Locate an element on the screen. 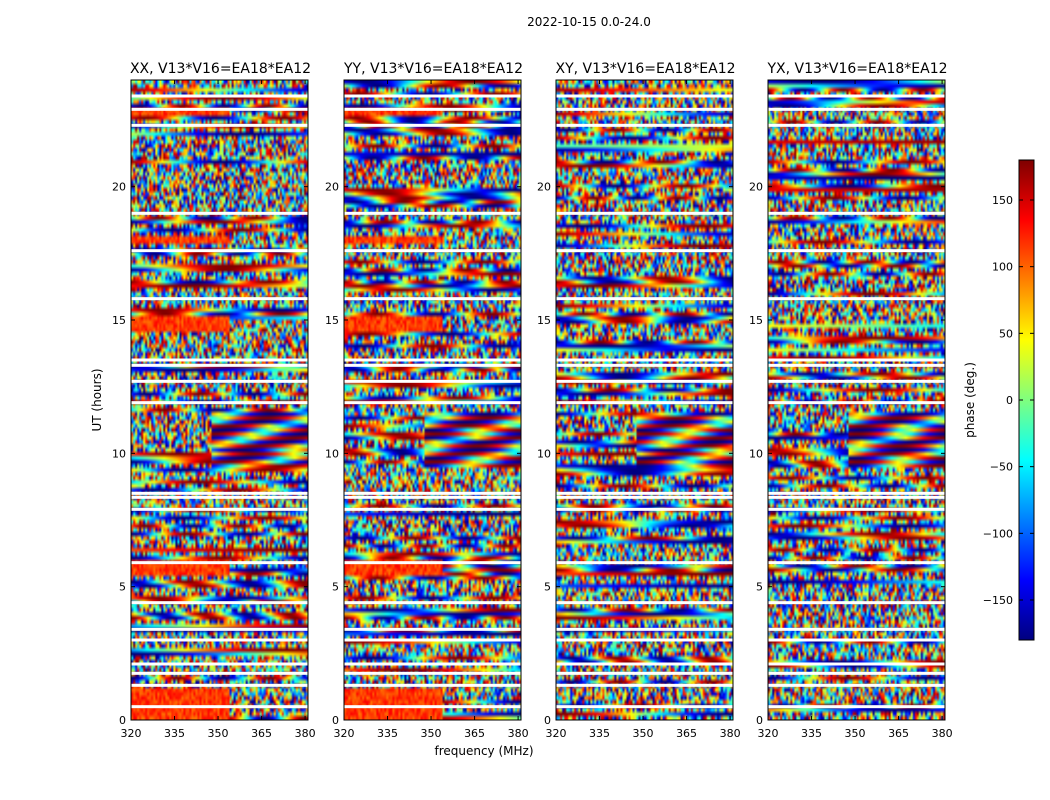 Image resolution: width=1050 pixels, height=800 pixels. y-tick-label: 5 is located at coordinates (759, 587).